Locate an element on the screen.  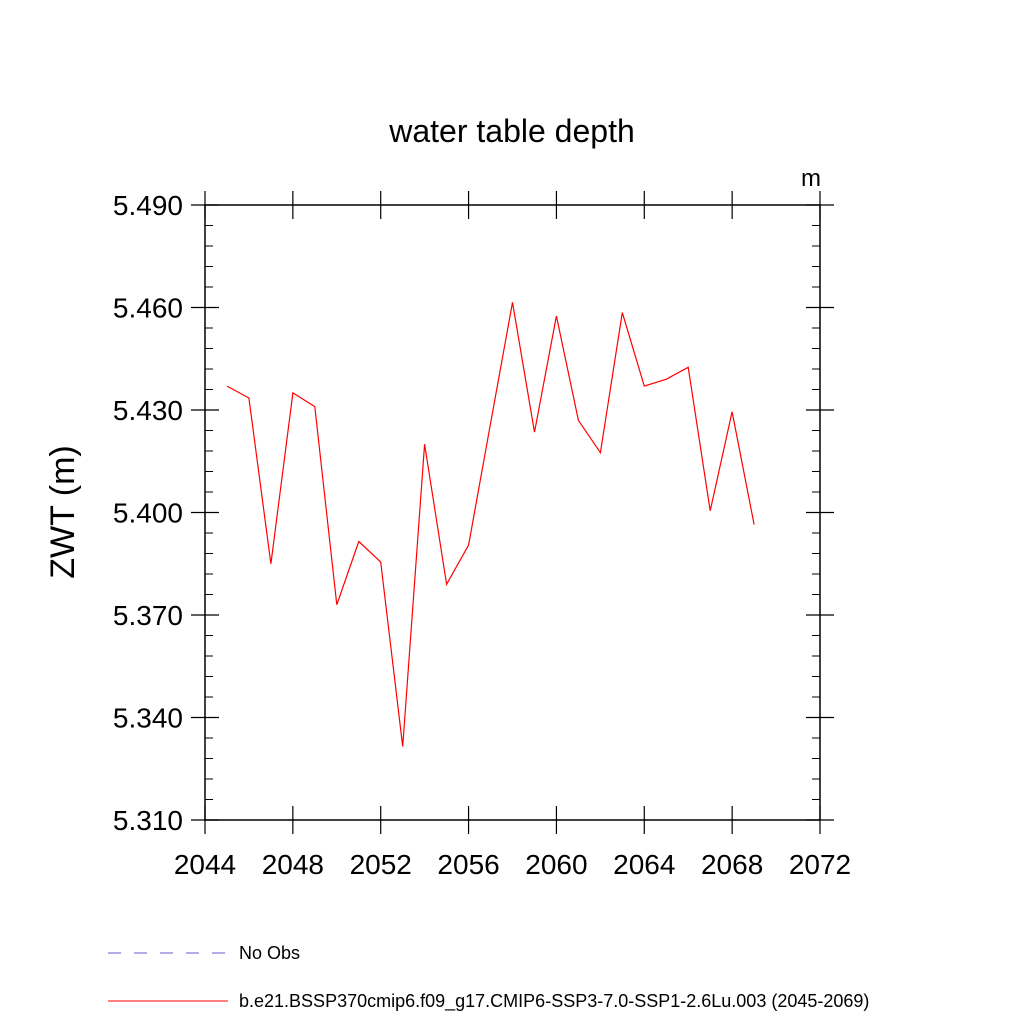
y-tick-label: 5.460 is located at coordinates (148, 308).